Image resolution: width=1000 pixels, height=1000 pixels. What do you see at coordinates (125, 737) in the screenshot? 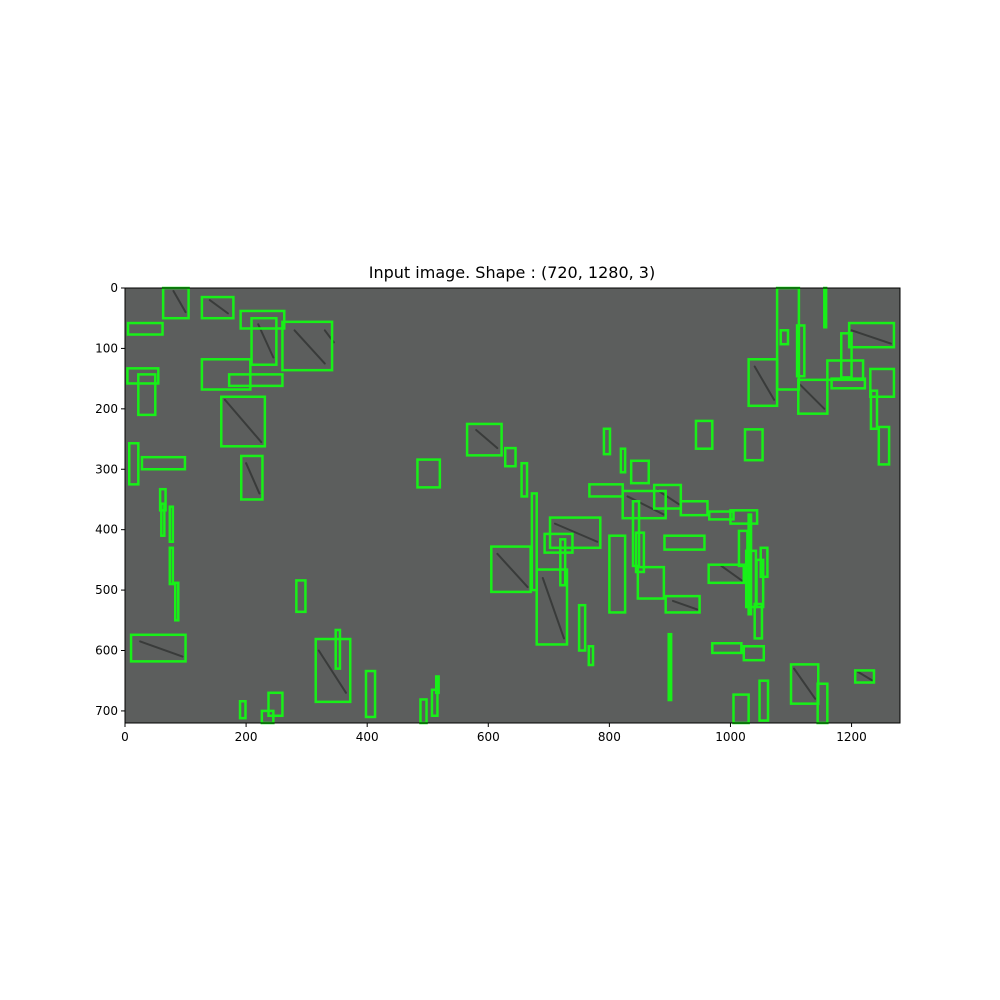
I see `x-tick-label: 0` at bounding box center [125, 737].